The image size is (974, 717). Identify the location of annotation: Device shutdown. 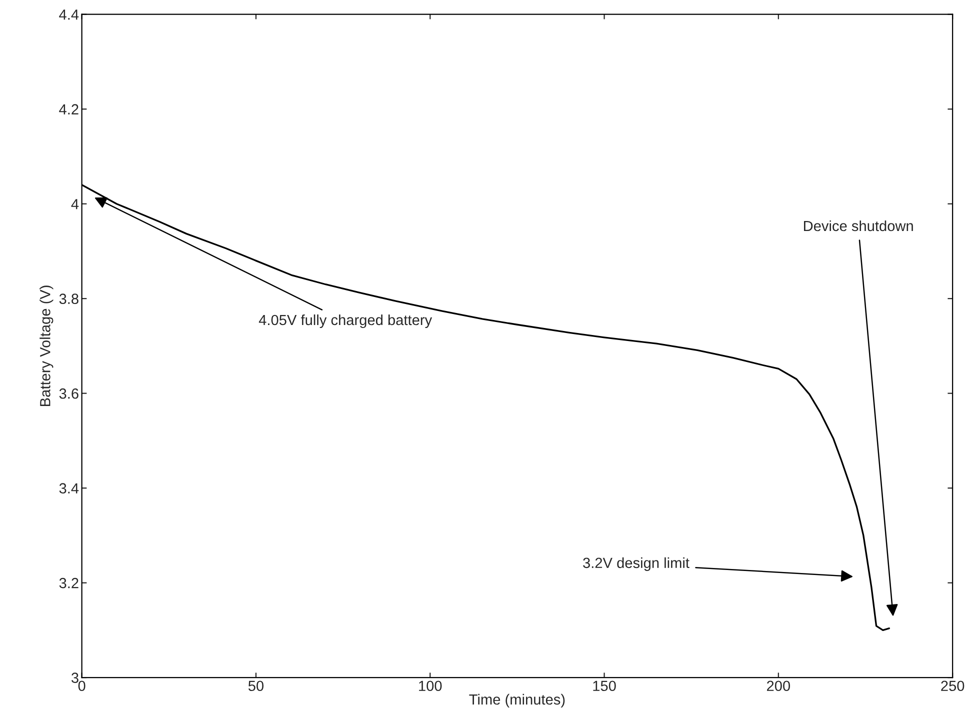
(858, 226).